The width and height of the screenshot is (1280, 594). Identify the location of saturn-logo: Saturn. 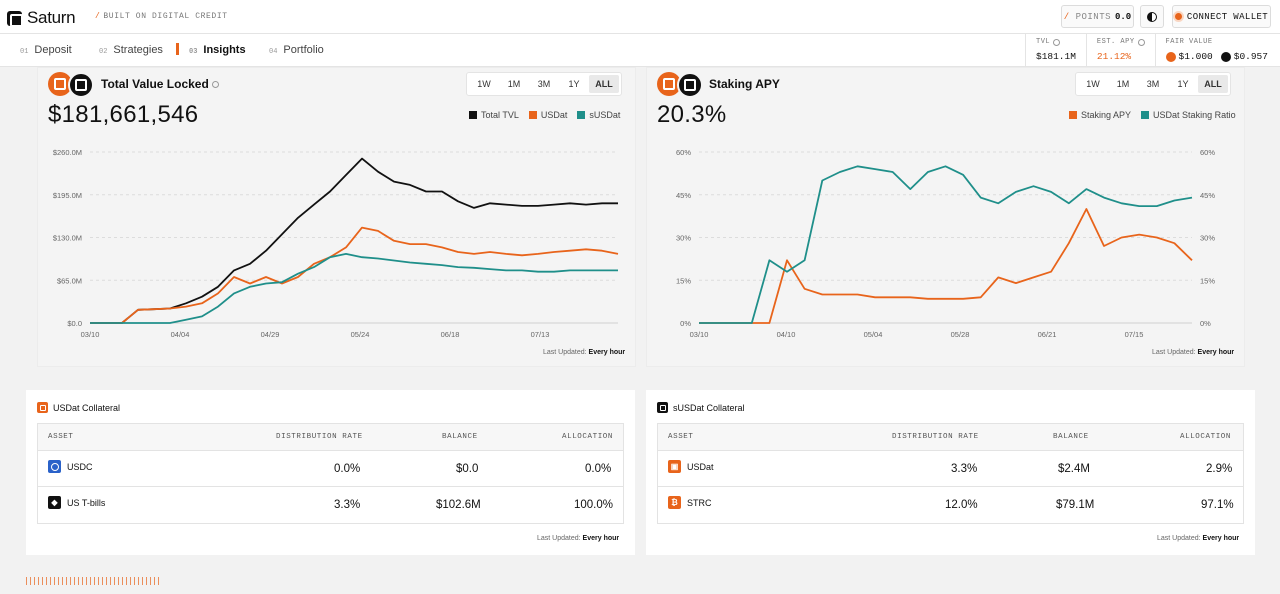
(41, 18).